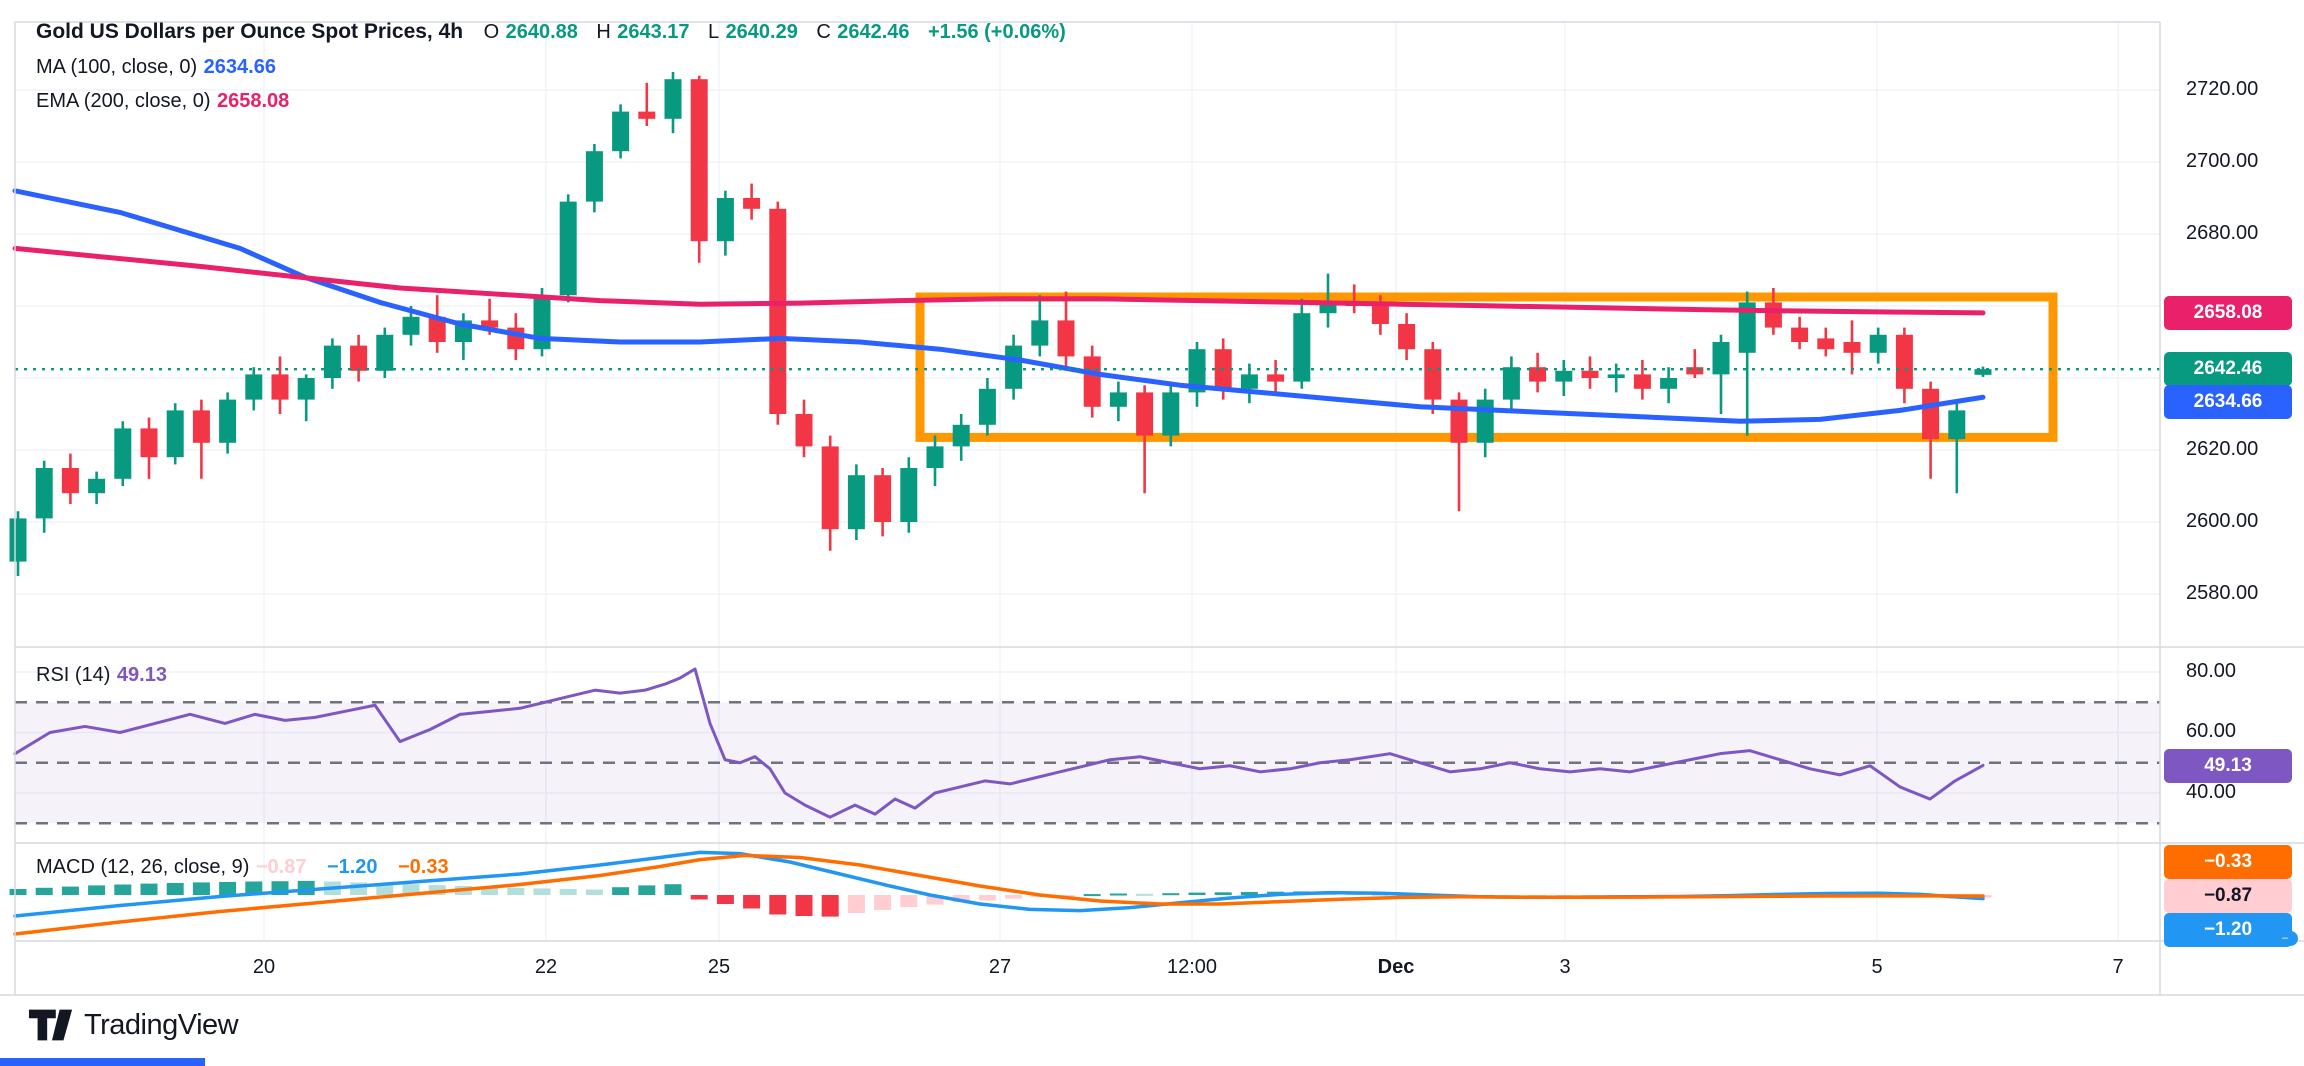  What do you see at coordinates (823, 32) in the screenshot?
I see `close-label: C` at bounding box center [823, 32].